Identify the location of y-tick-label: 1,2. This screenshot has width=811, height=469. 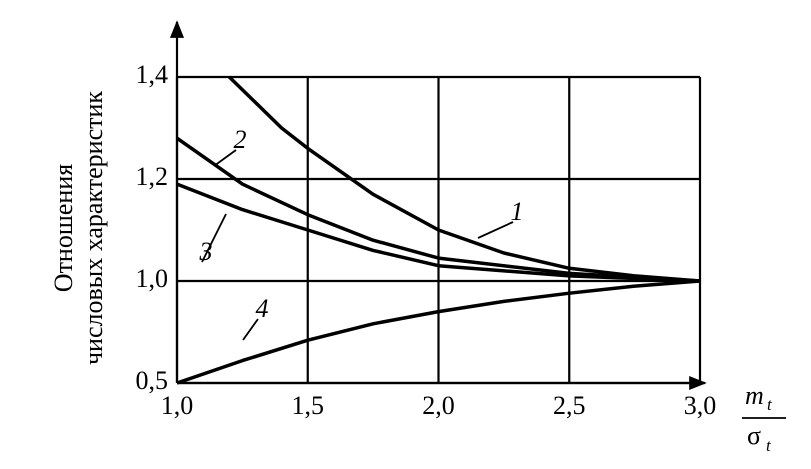
(152, 176).